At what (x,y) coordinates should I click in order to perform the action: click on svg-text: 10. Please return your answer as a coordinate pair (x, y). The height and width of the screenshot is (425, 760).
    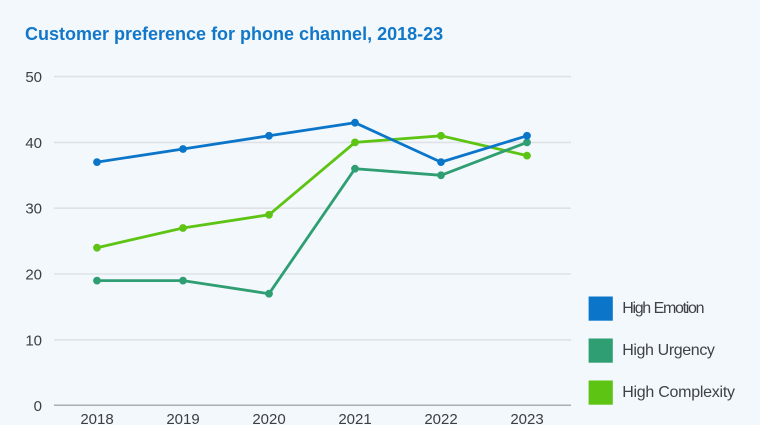
    Looking at the image, I should click on (33, 340).